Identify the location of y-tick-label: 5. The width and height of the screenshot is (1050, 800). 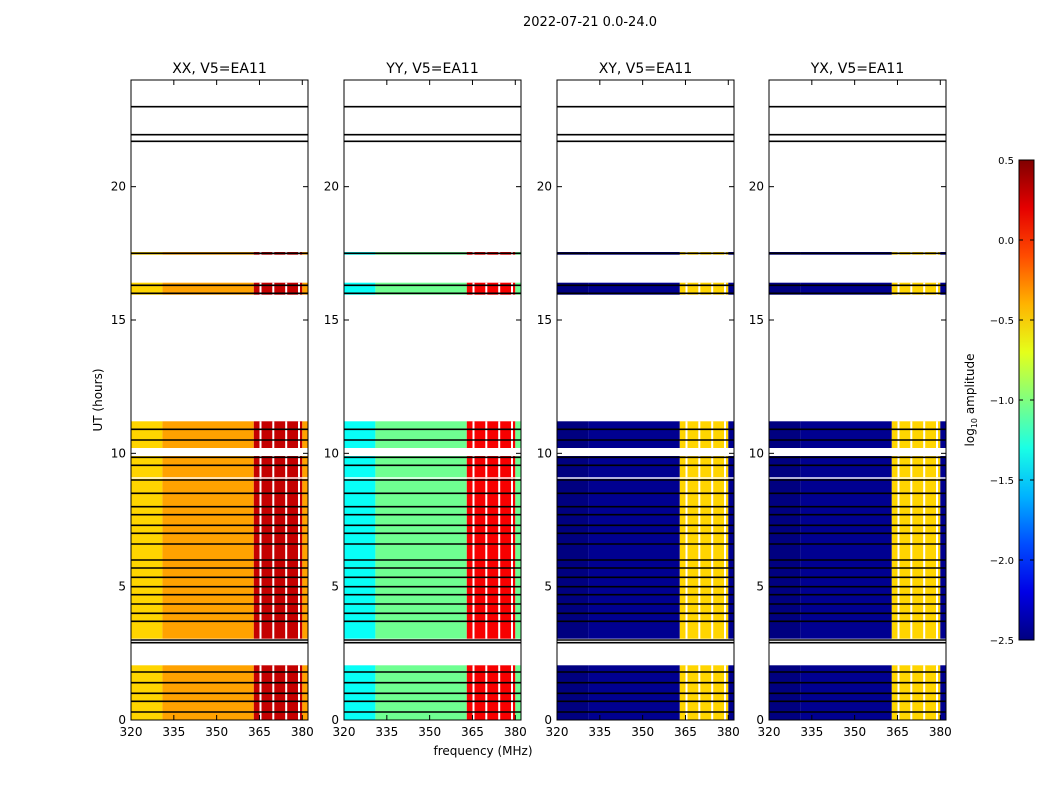
(548, 587).